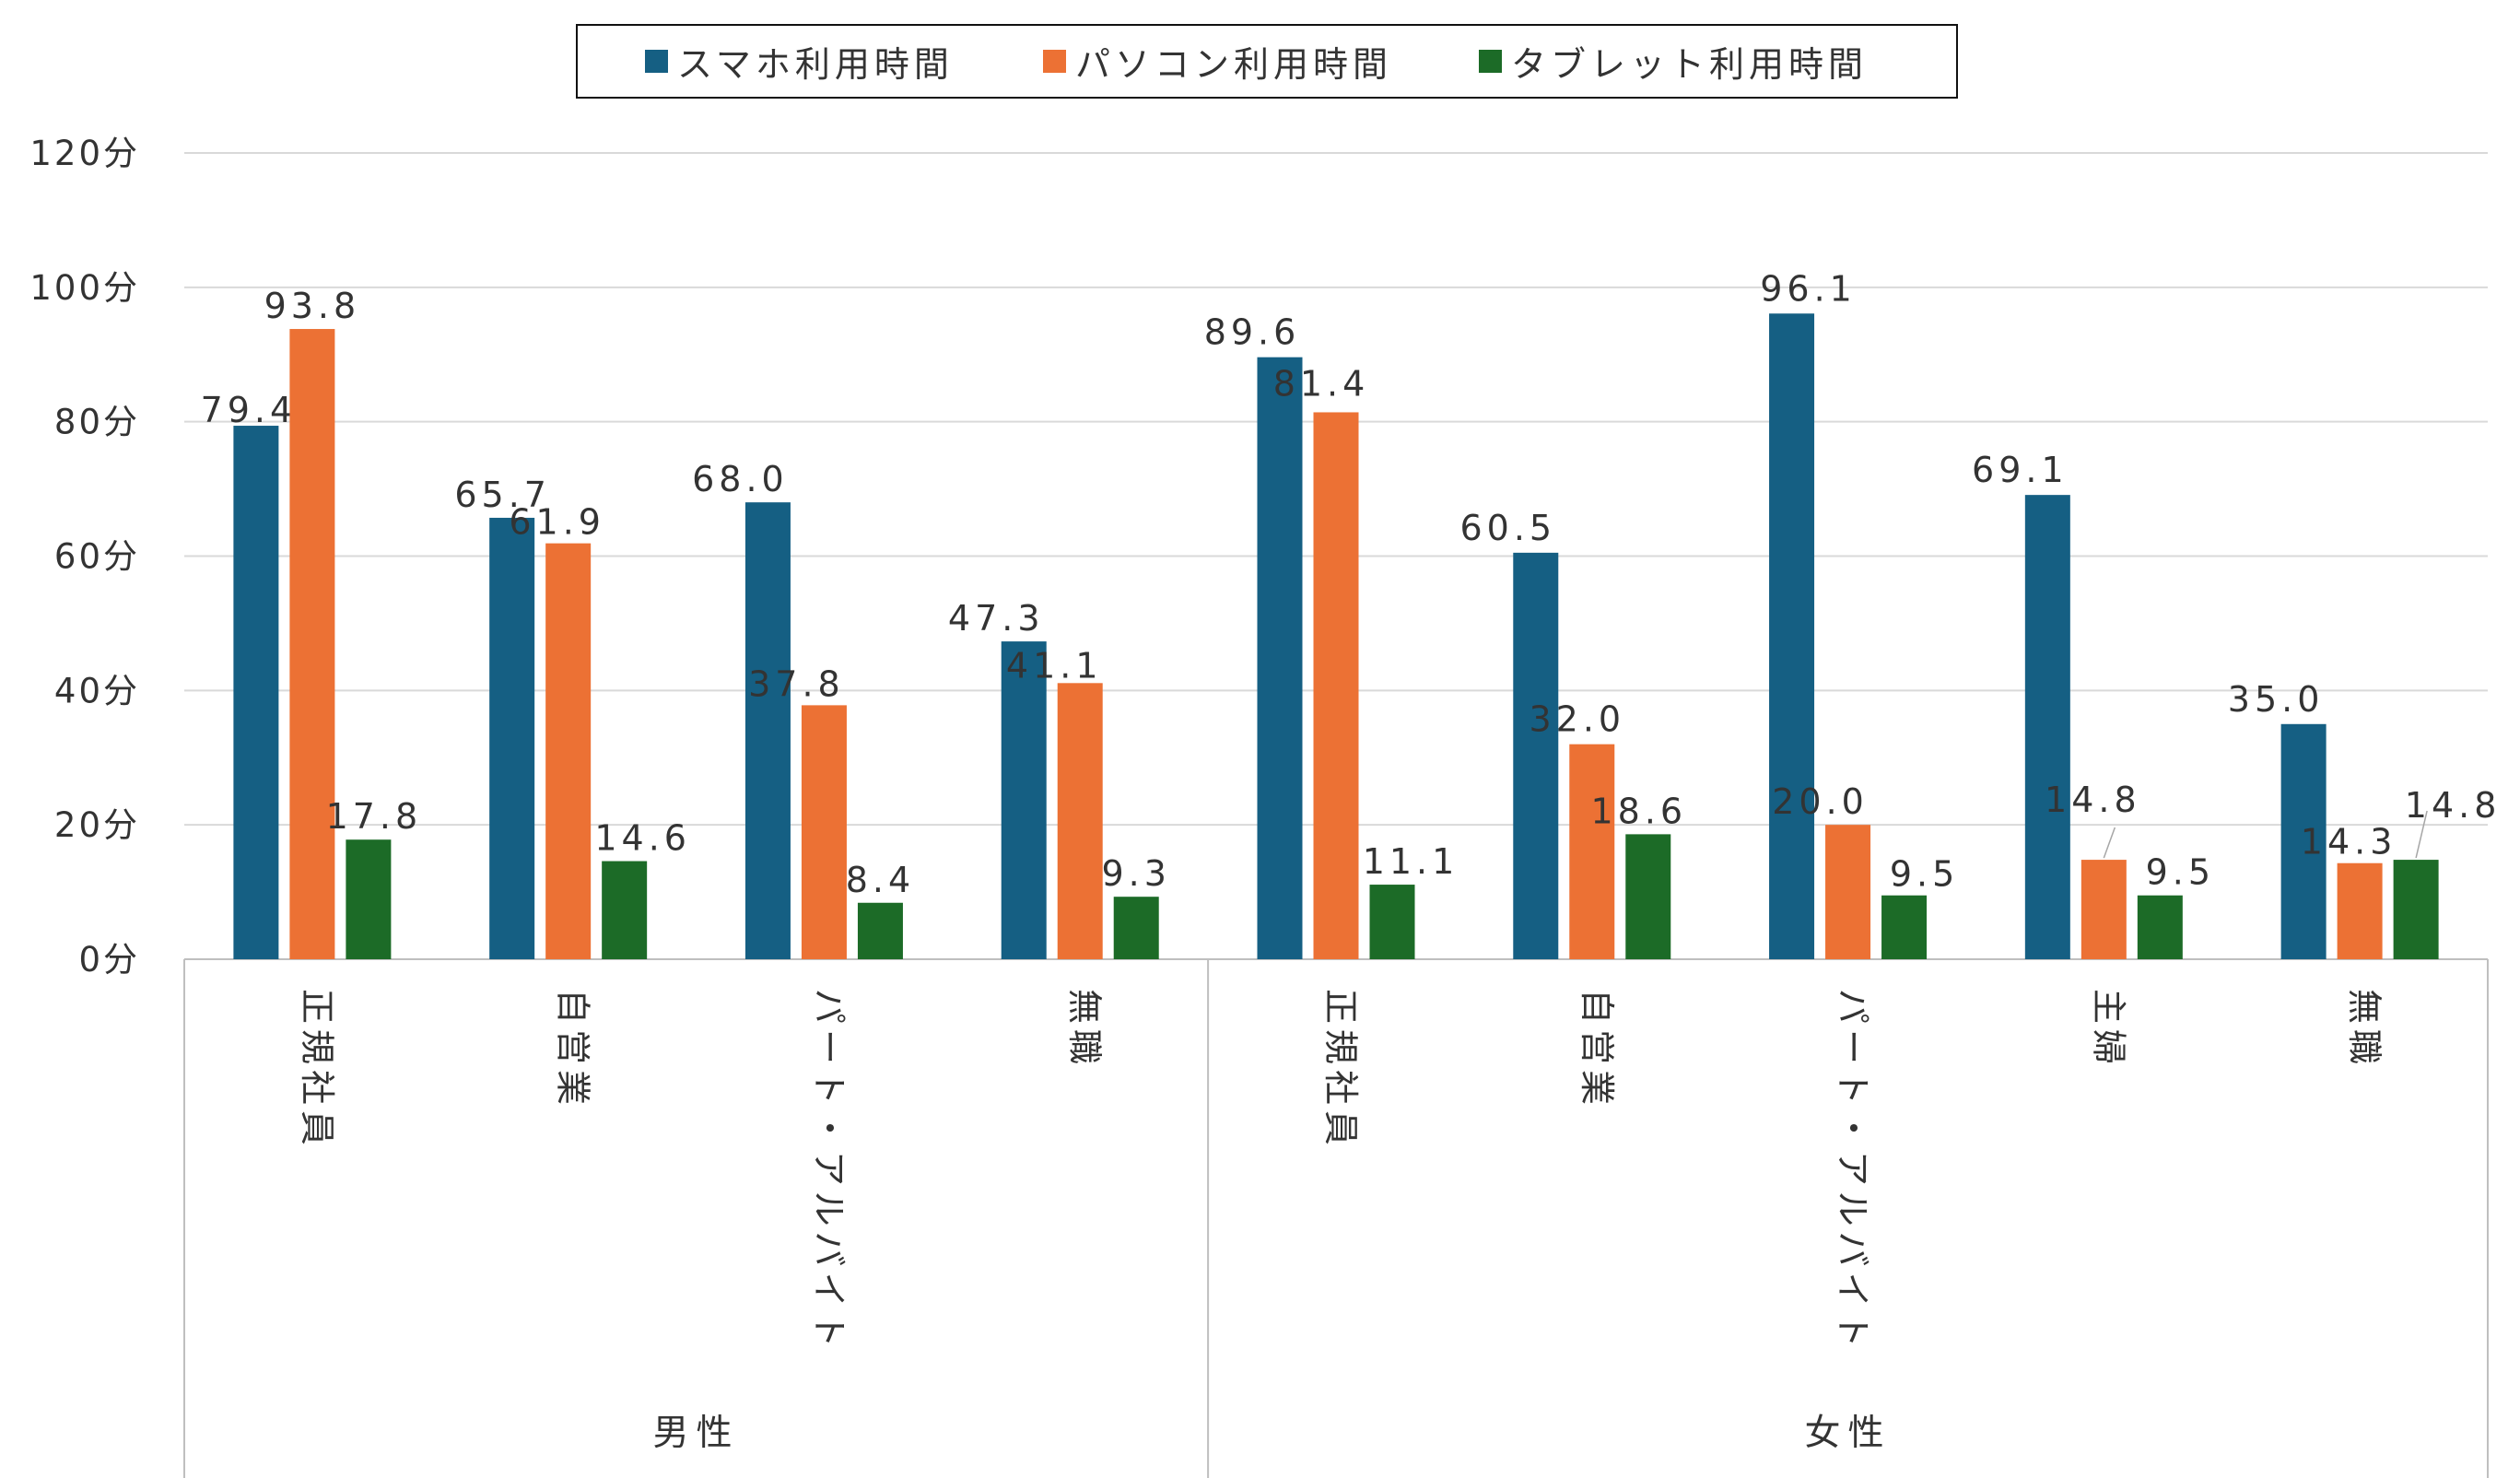 This screenshot has width=2520, height=1478. Describe the element at coordinates (1054, 665) in the screenshot. I see `data-label: 41.1` at that location.